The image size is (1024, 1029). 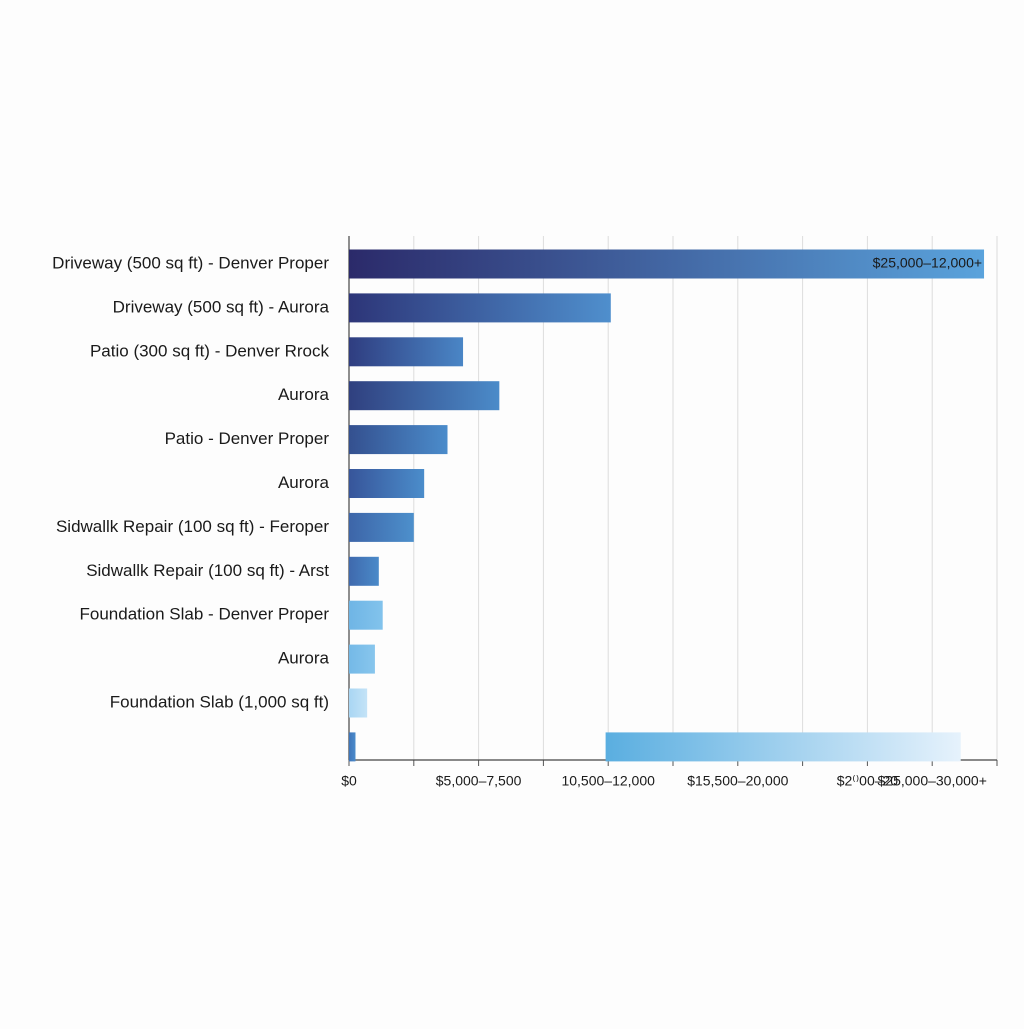 What do you see at coordinates (737, 781) in the screenshot?
I see `x-tick-label: $15,500–20,000` at bounding box center [737, 781].